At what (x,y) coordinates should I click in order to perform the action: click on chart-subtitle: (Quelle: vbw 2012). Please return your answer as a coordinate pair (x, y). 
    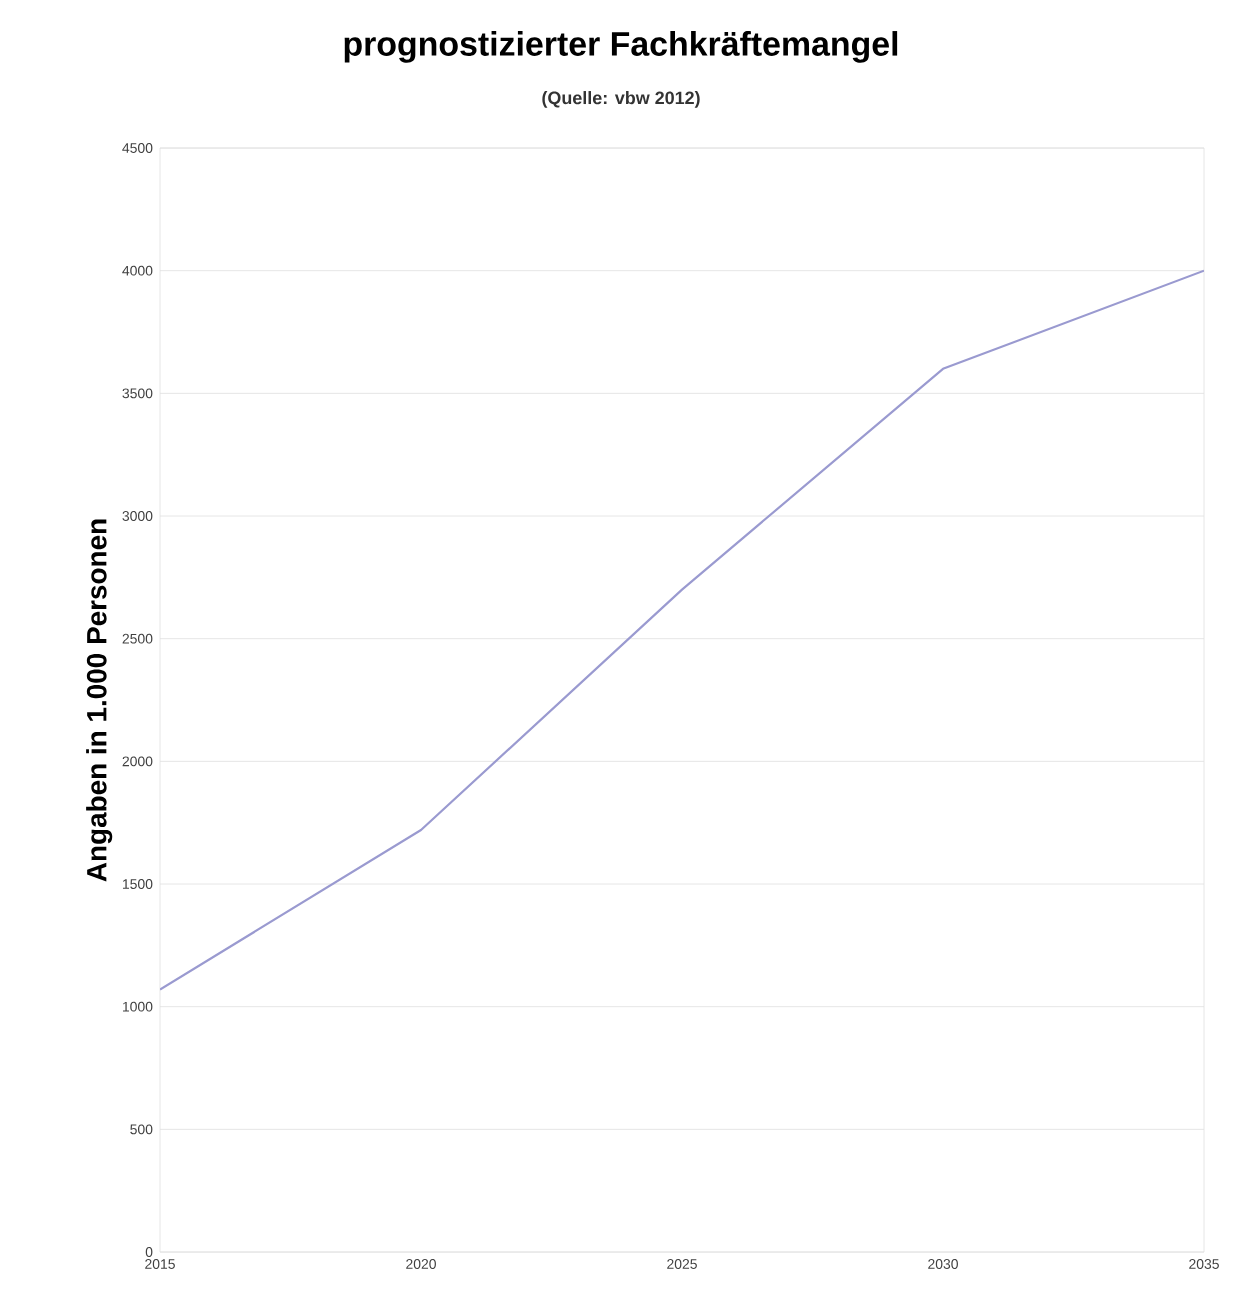
    Looking at the image, I should click on (621, 99).